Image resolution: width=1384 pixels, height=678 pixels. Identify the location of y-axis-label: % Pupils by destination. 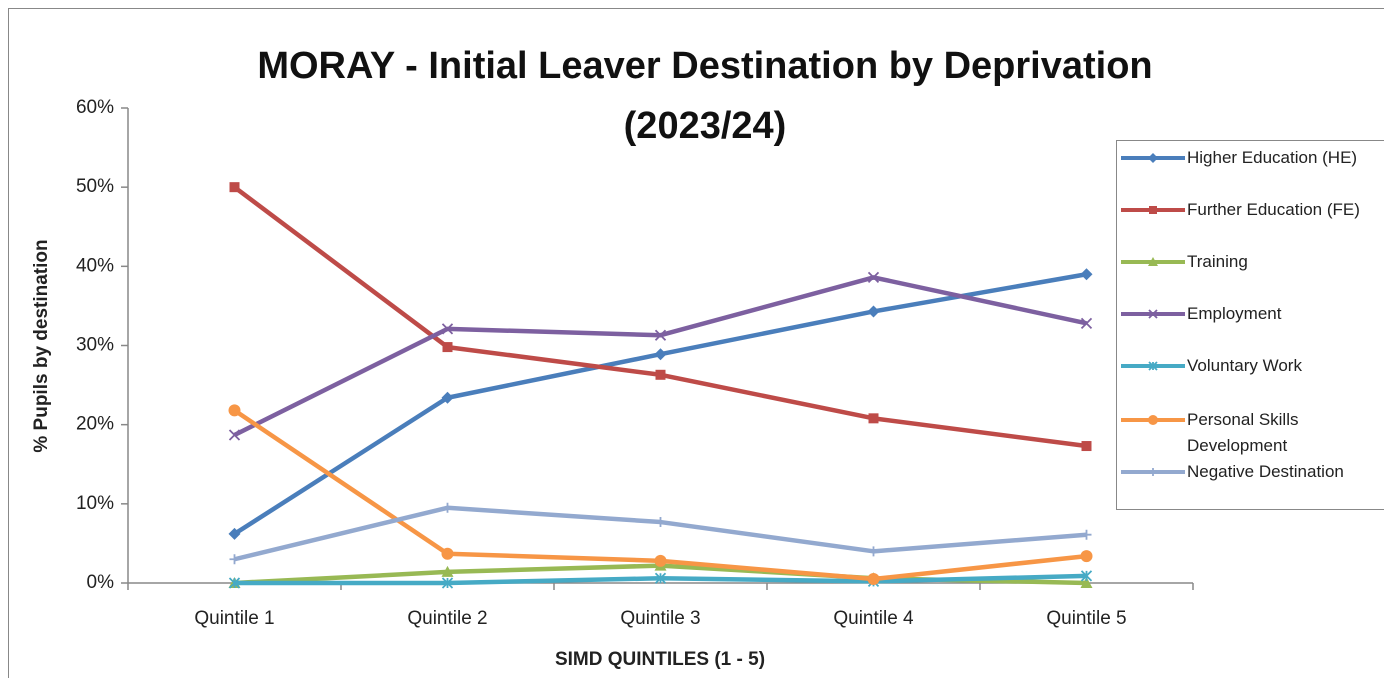
(41, 345).